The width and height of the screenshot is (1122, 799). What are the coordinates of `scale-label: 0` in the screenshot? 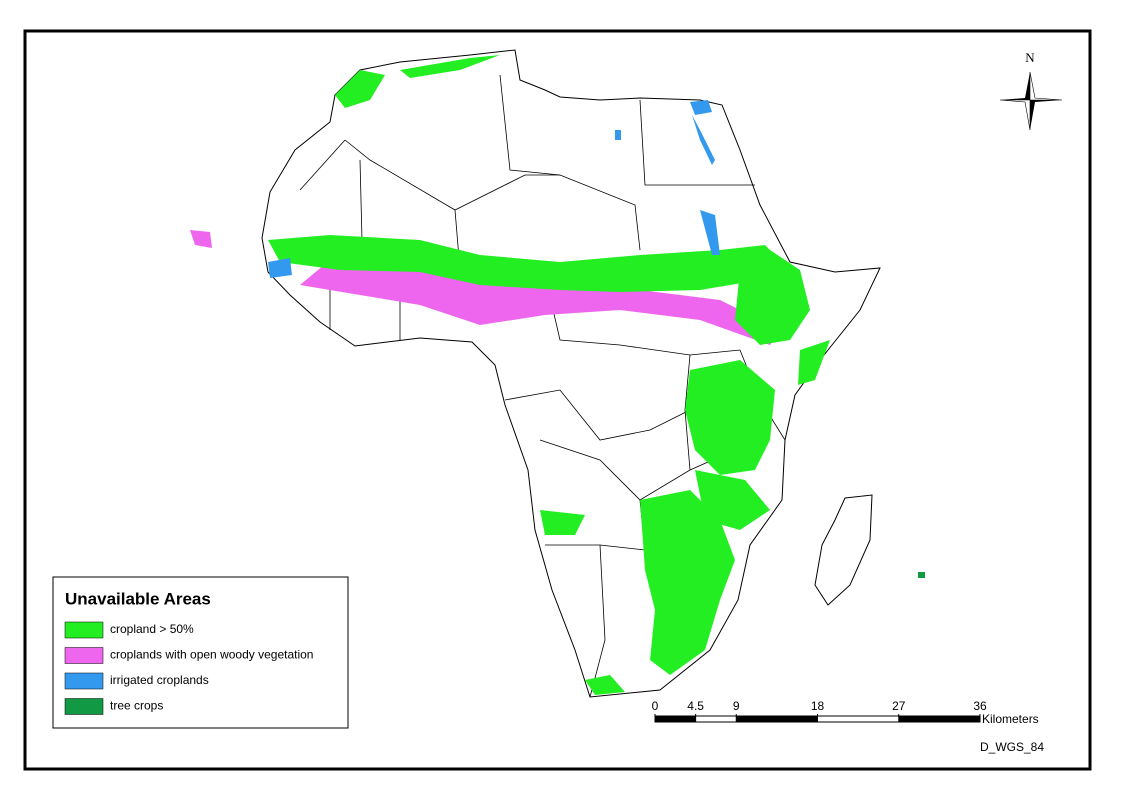 It's located at (655, 706).